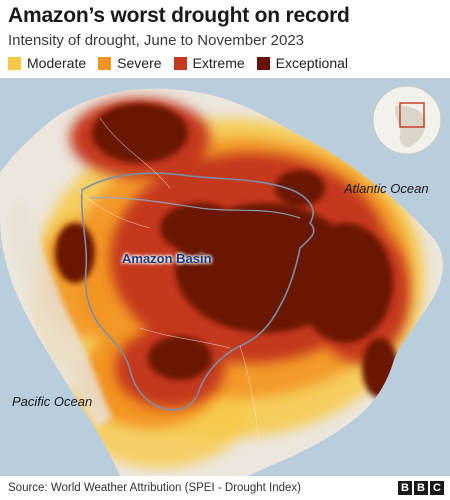 This screenshot has height=500, width=450. What do you see at coordinates (139, 63) in the screenshot?
I see `legend-label-severe: Severe` at bounding box center [139, 63].